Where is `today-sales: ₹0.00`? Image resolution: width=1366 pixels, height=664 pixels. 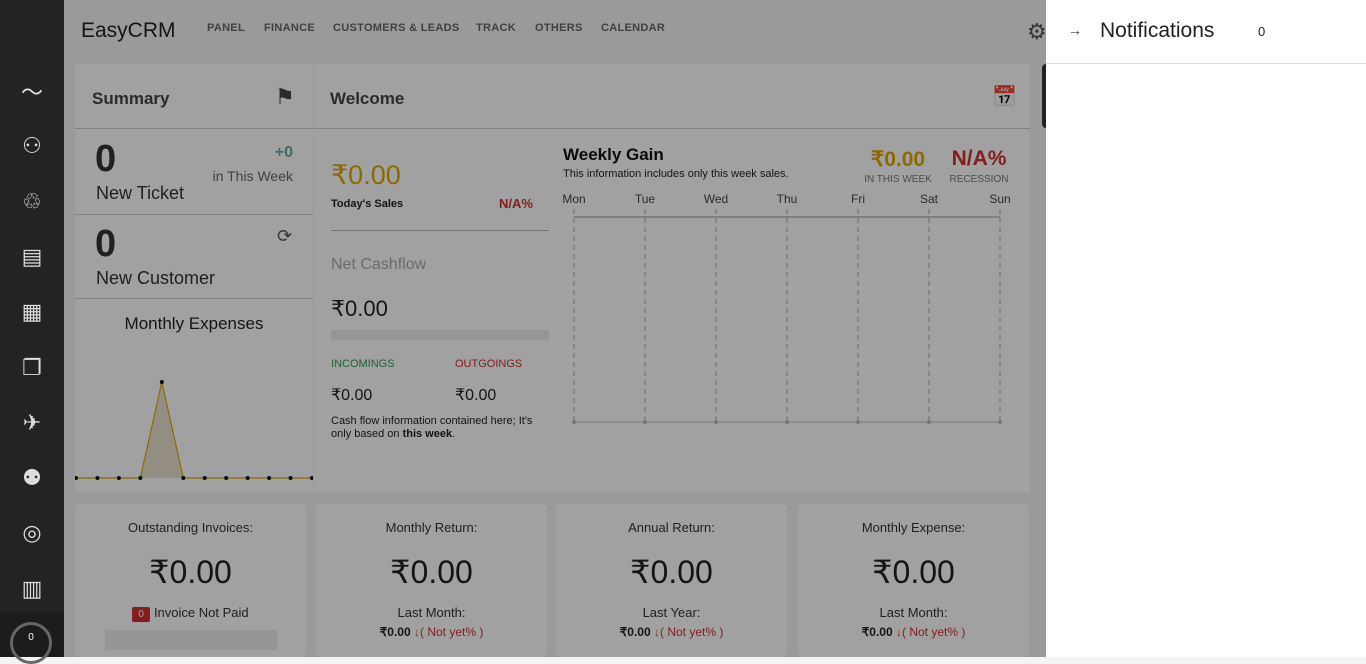
today-sales: ₹0.00 is located at coordinates (366, 175).